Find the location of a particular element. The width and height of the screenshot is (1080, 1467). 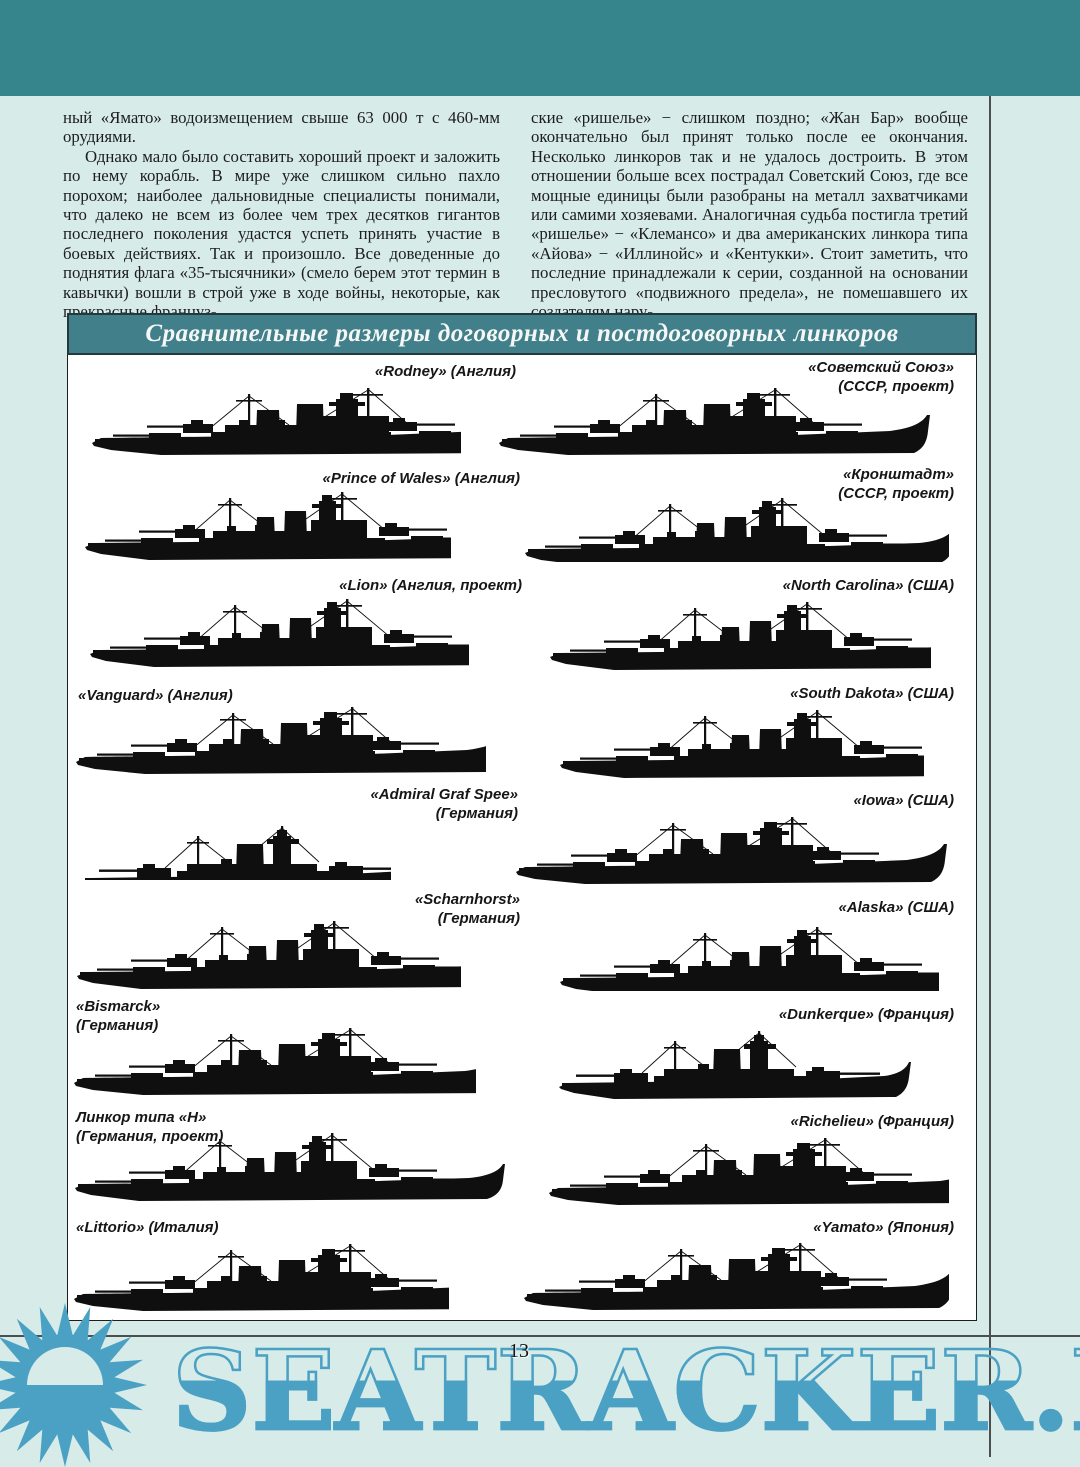

ship-panel-prince-of-wales: «Prince of Wales» (Англия) is located at coordinates (299, 515).